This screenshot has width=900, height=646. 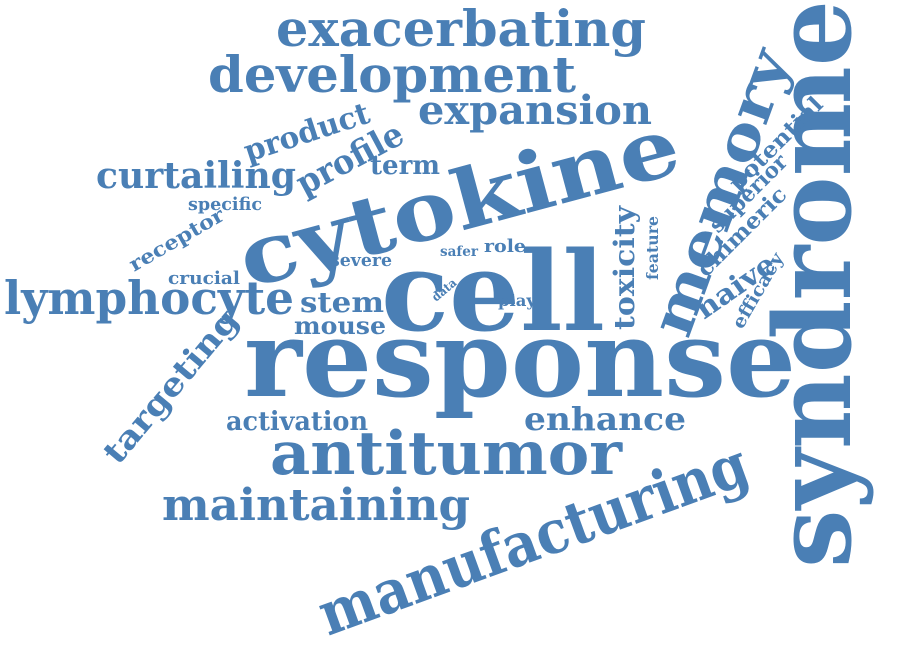 I want to click on word-feature: feature, so click(x=652, y=248).